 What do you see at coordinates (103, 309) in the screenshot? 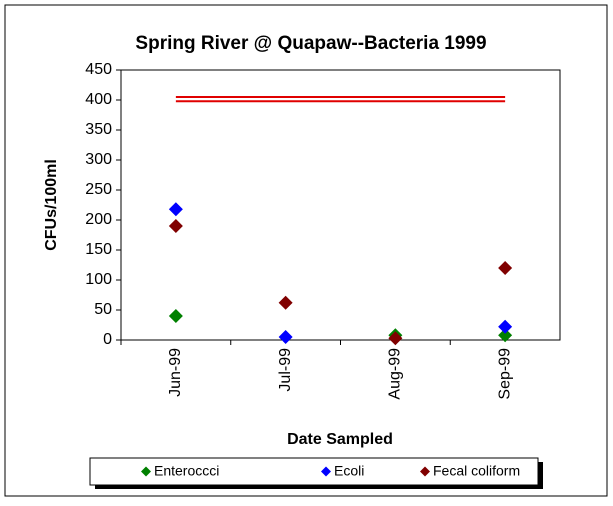
I see `y-tick-label: 50` at bounding box center [103, 309].